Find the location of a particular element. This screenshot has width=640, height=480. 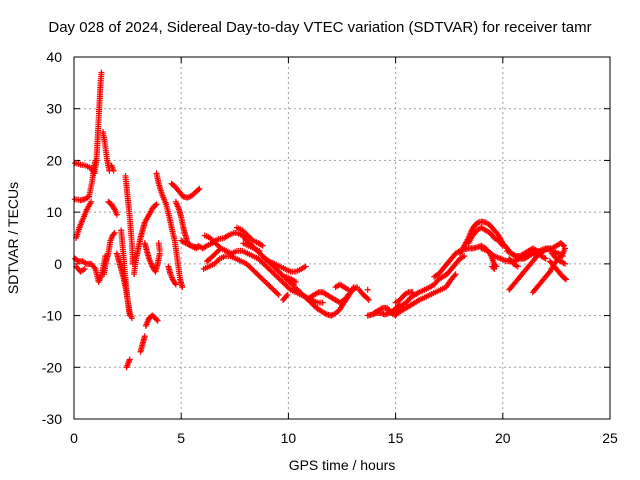

y-tick-labels: -30 -20 -10 0 10 20 30 40 is located at coordinates (52, 238).